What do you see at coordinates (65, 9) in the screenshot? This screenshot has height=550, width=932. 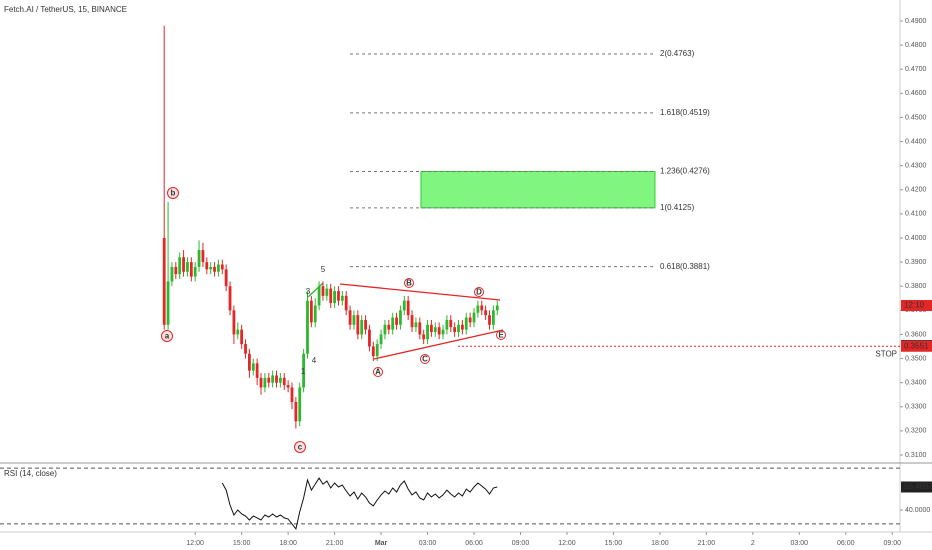 I see `chart-title: Fetch.AI / TetherUS, 15, BINANCE` at bounding box center [65, 9].